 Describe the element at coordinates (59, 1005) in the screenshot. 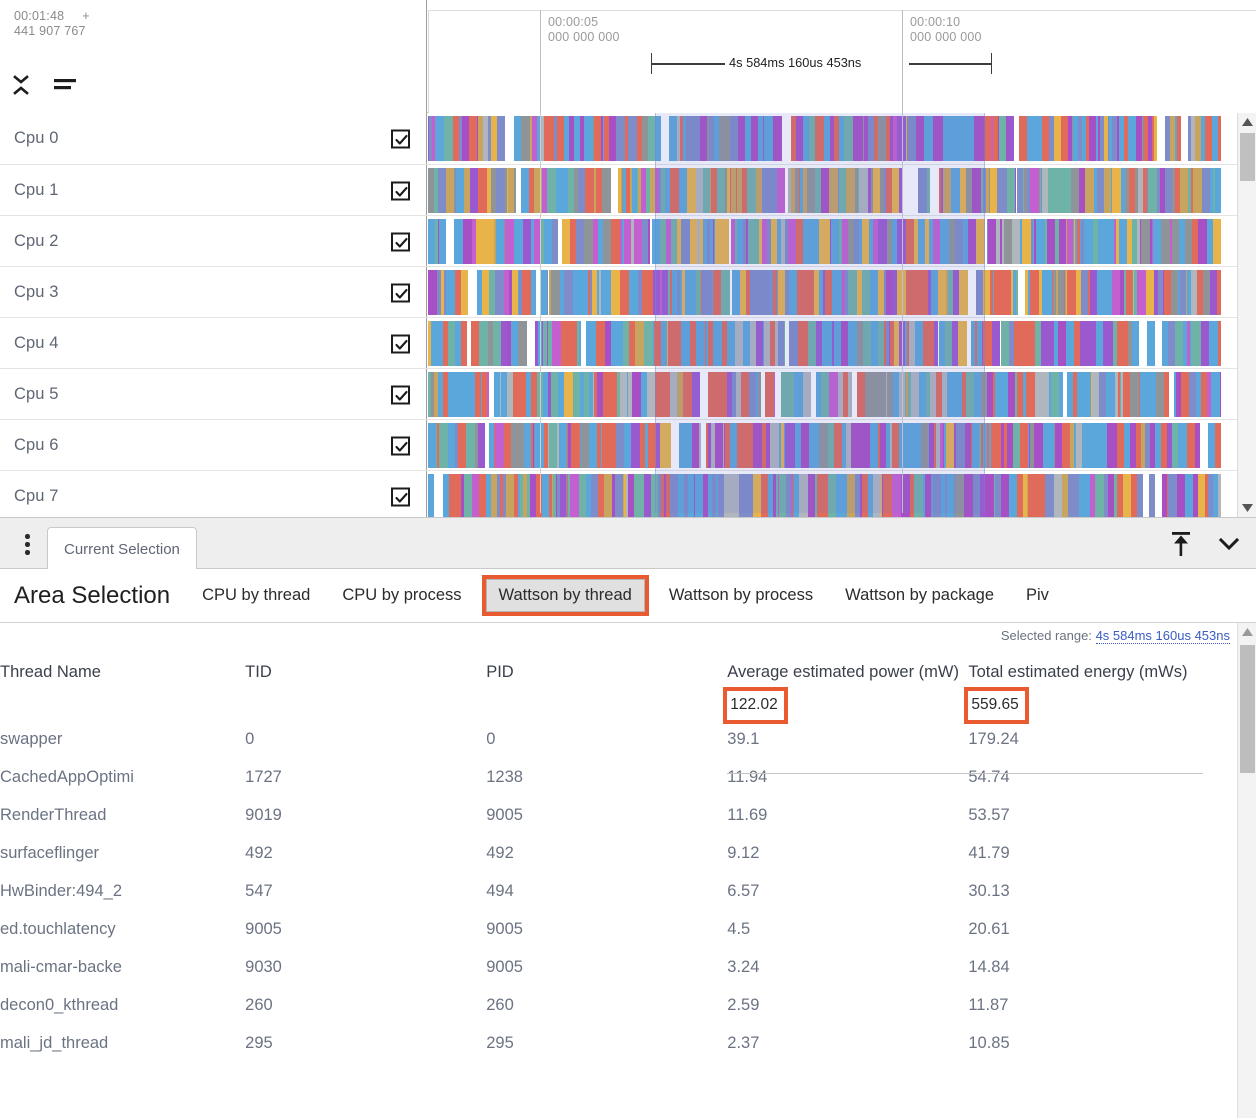

I see `table-cell: decon0_kthread` at that location.